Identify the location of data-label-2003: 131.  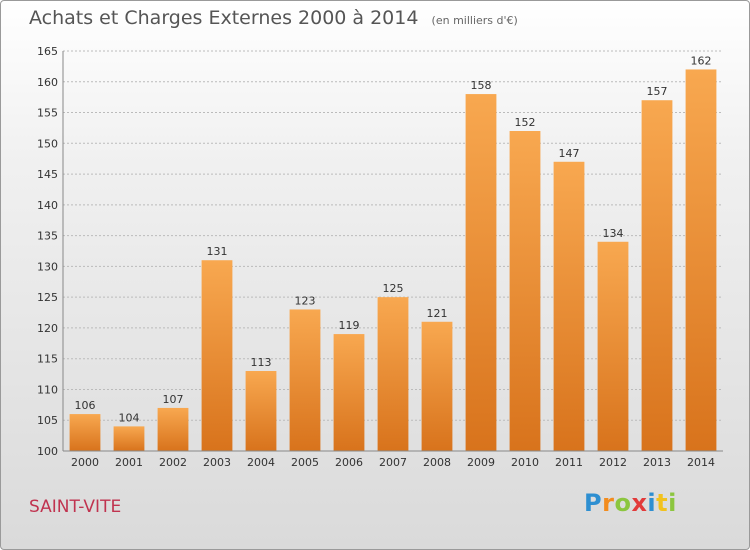
(217, 251).